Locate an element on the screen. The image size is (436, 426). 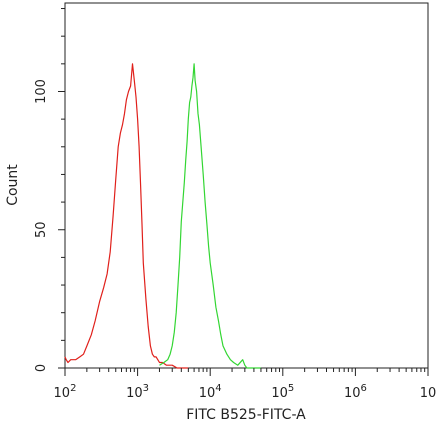
y-tick-label: 100 is located at coordinates (41, 91).